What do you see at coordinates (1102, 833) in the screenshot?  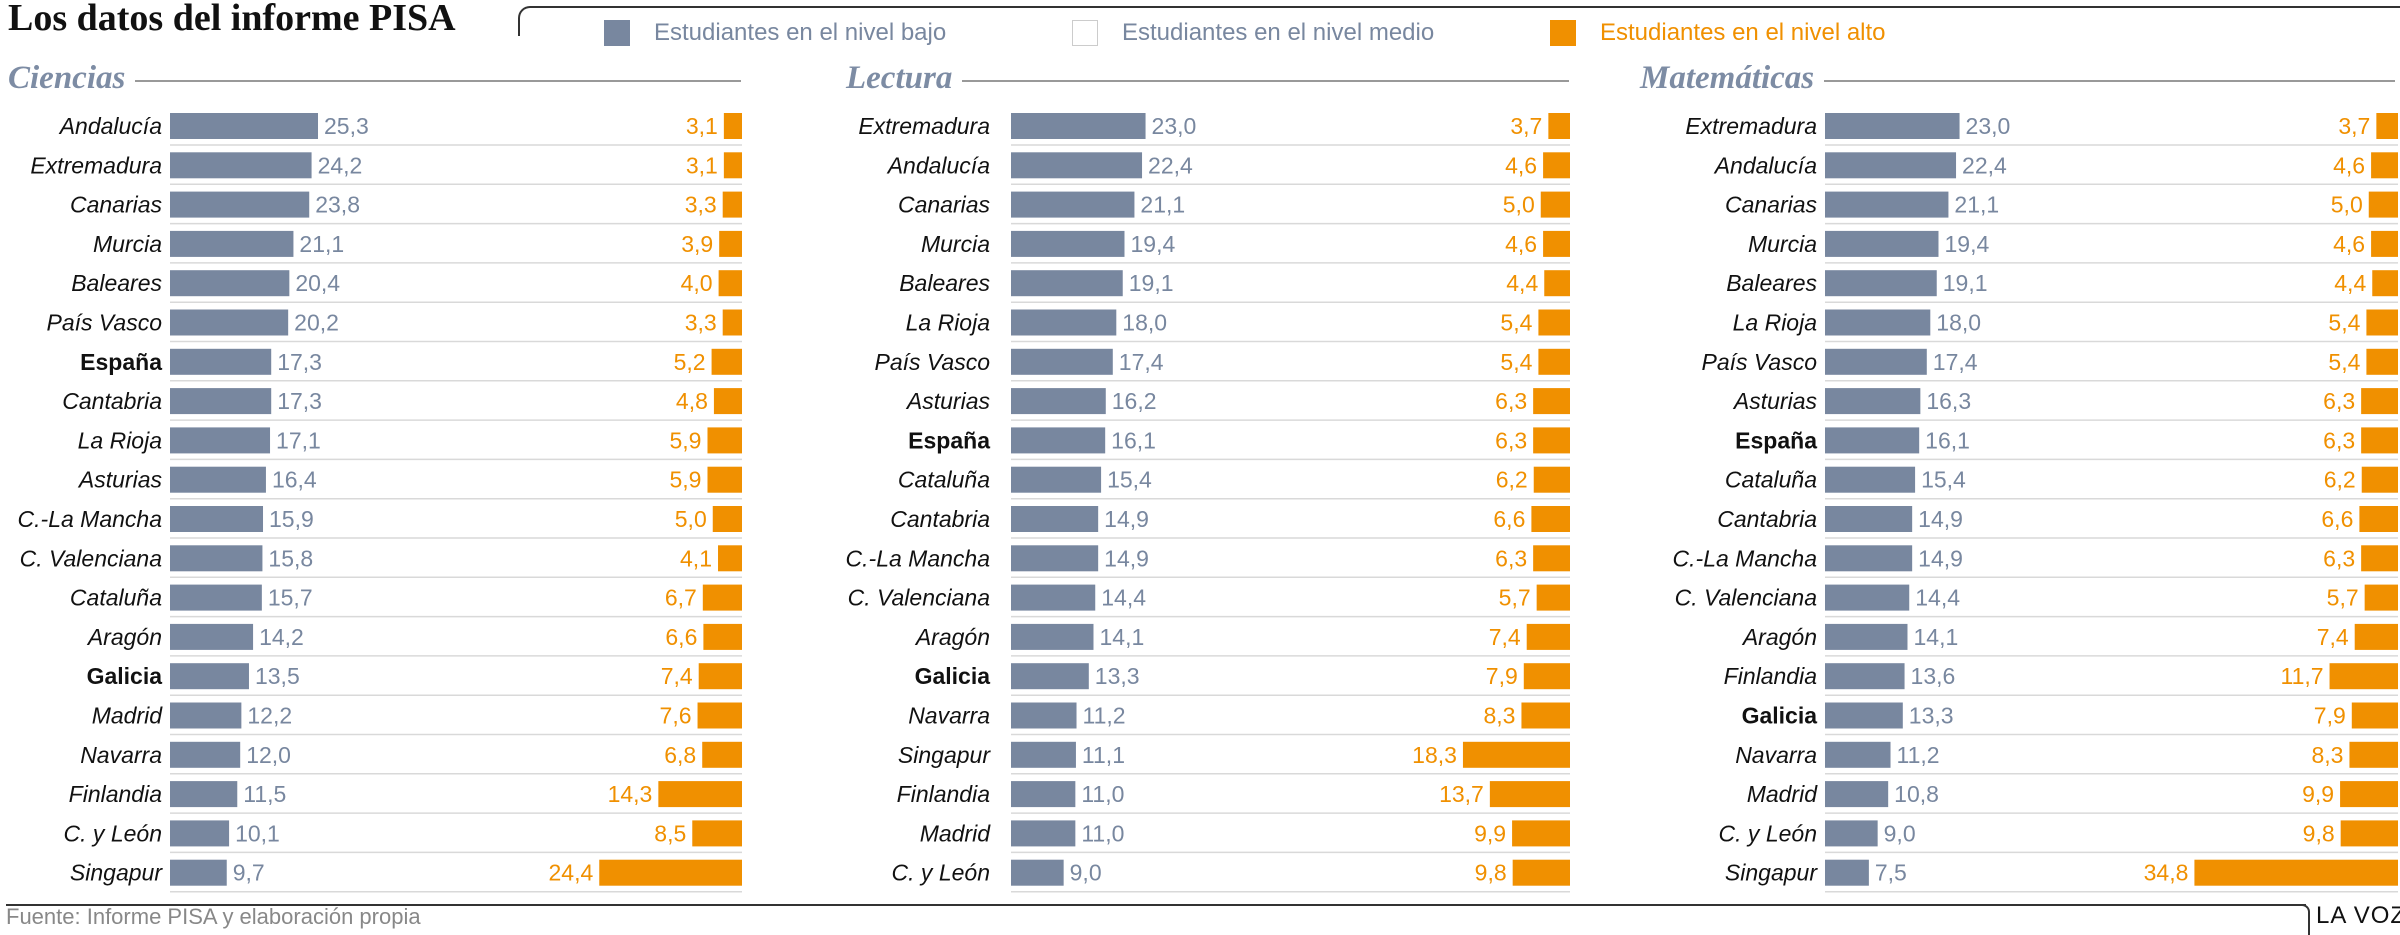 I see `data-label-low: 11,0` at bounding box center [1102, 833].